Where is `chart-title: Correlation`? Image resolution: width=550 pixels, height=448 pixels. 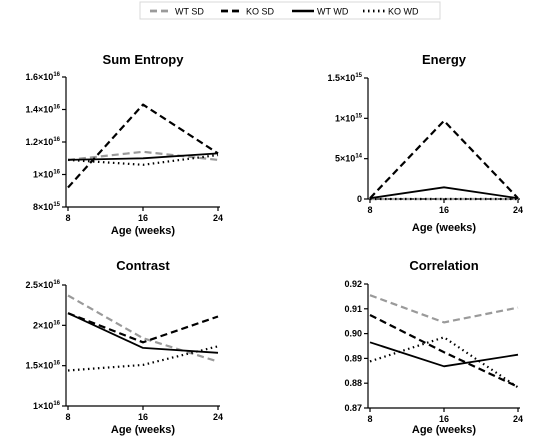
chart-title: Correlation is located at coordinates (443, 265).